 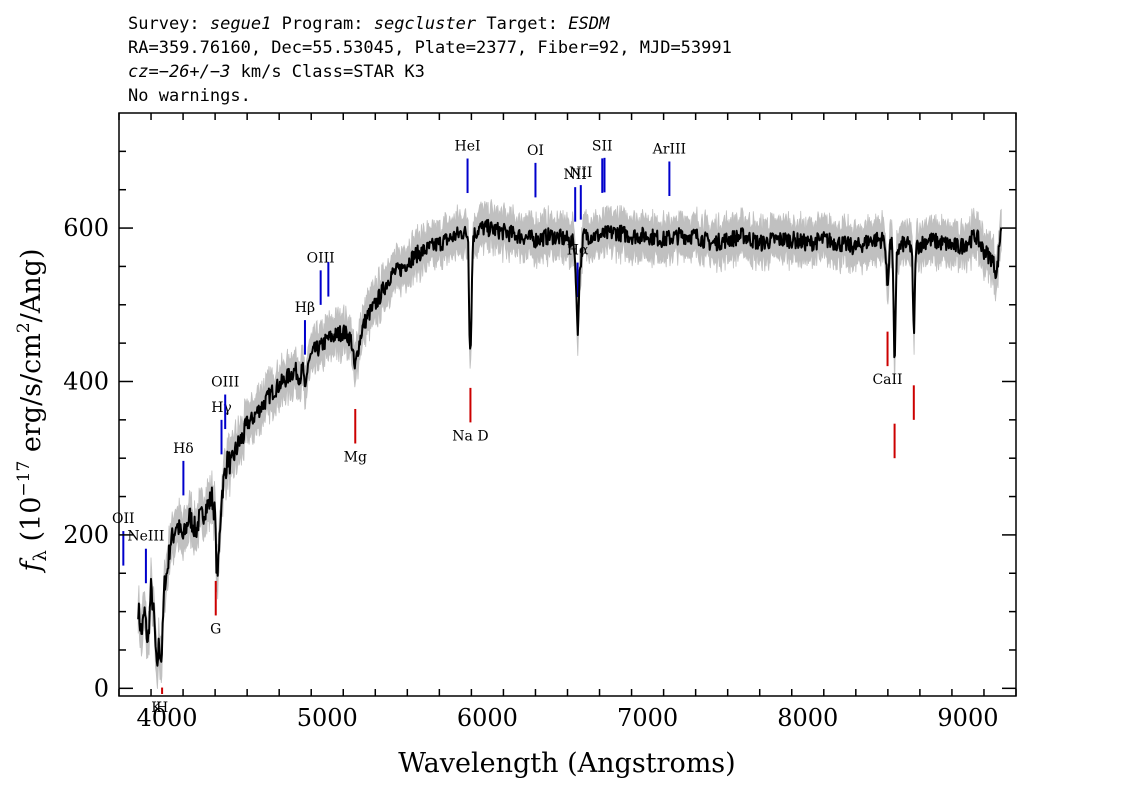 What do you see at coordinates (225, 383) in the screenshot?
I see `emission-label-4: OIII` at bounding box center [225, 383].